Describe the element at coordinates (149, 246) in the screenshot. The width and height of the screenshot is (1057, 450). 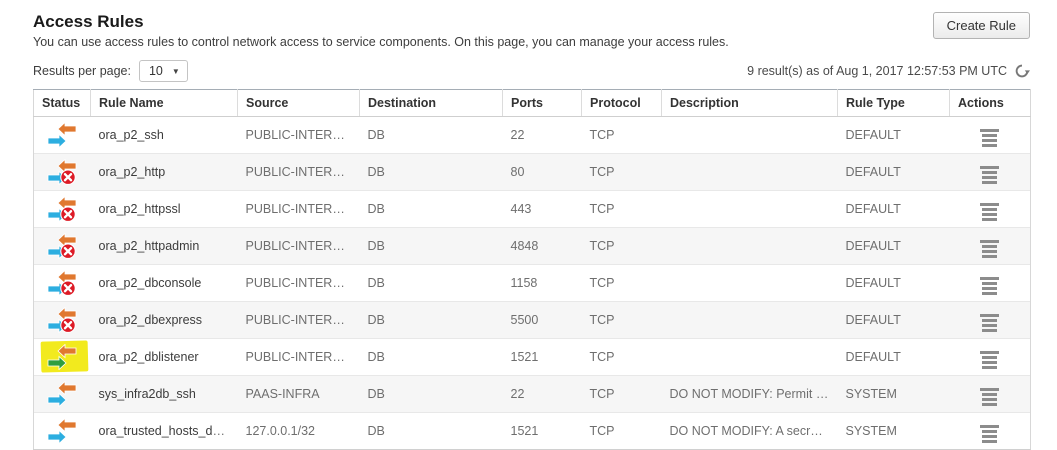
I see `rule-name: ora_p2_httpadmin` at that location.